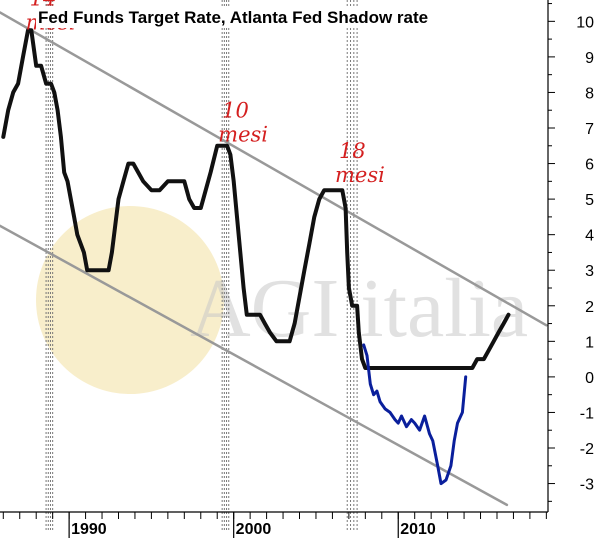 This screenshot has height=543, width=598. I want to click on y-tick-label: 10, so click(585, 22).